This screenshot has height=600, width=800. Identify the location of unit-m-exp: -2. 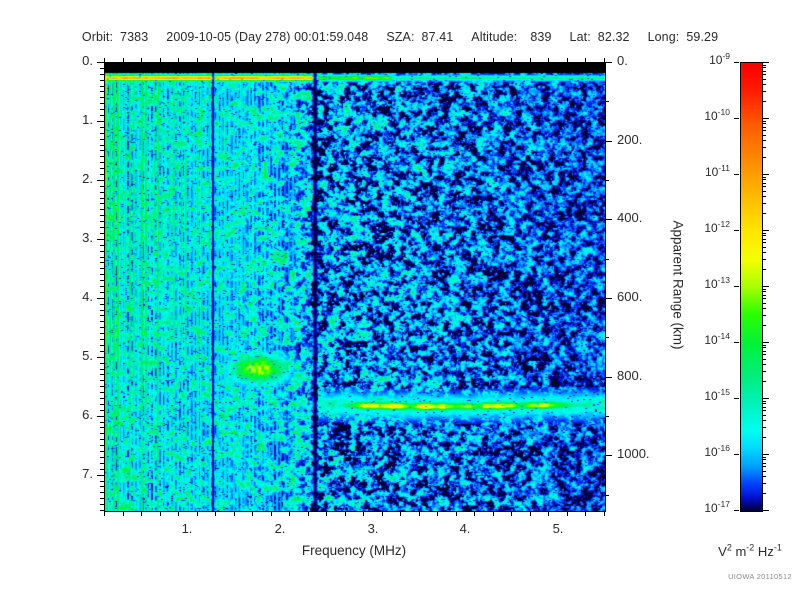
(750, 547).